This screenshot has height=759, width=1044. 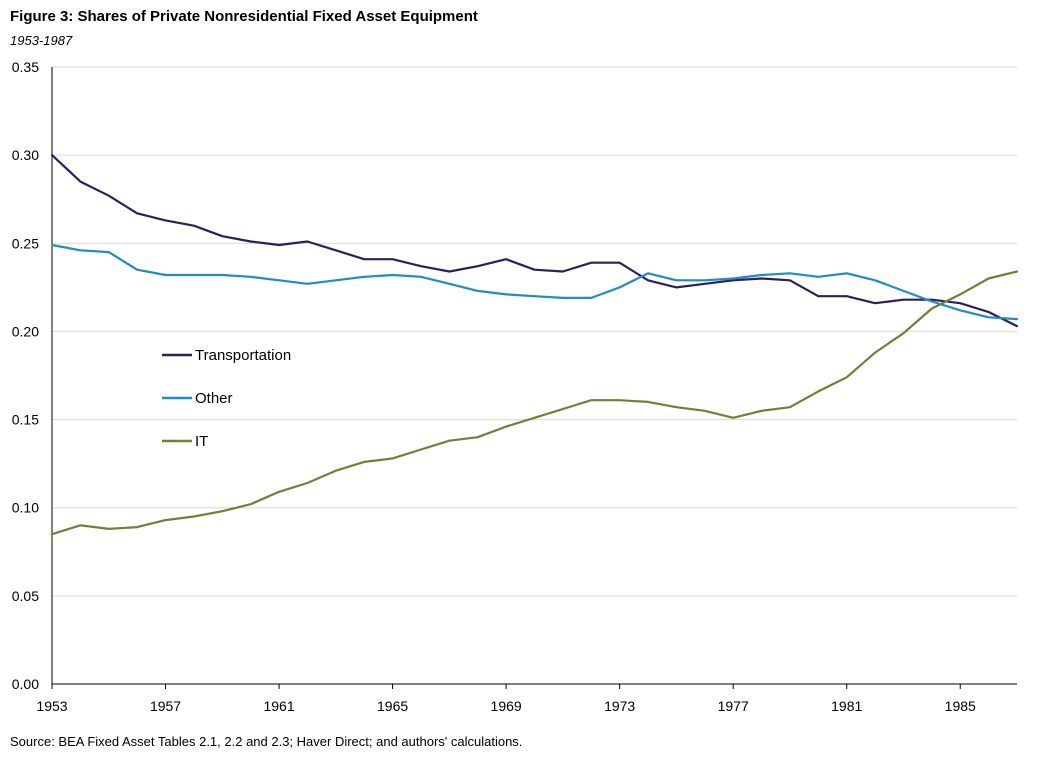 I want to click on y-tick-label: 0.05, so click(x=25, y=596).